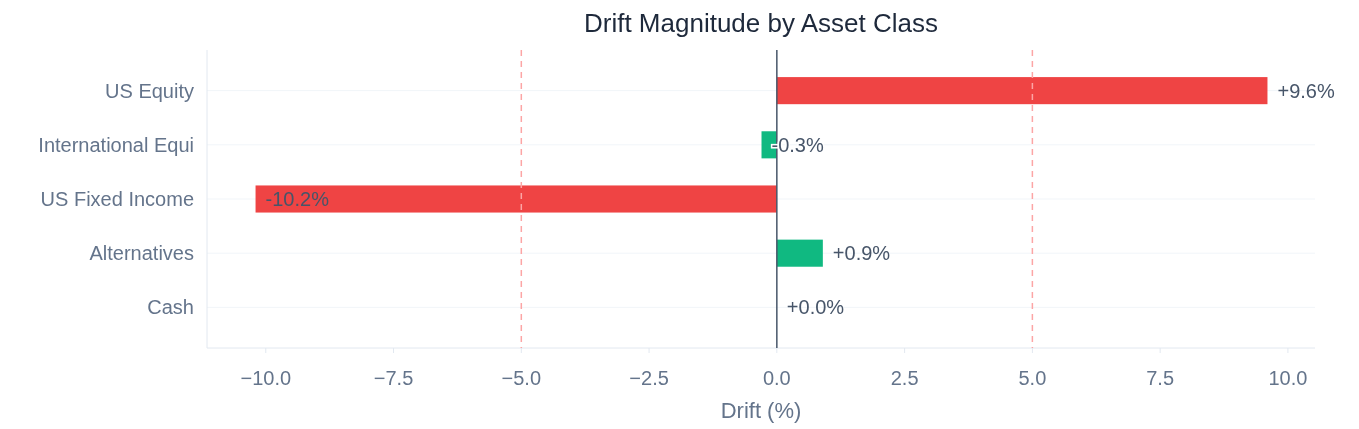  I want to click on x-tick-label: −2.5, so click(649, 378).